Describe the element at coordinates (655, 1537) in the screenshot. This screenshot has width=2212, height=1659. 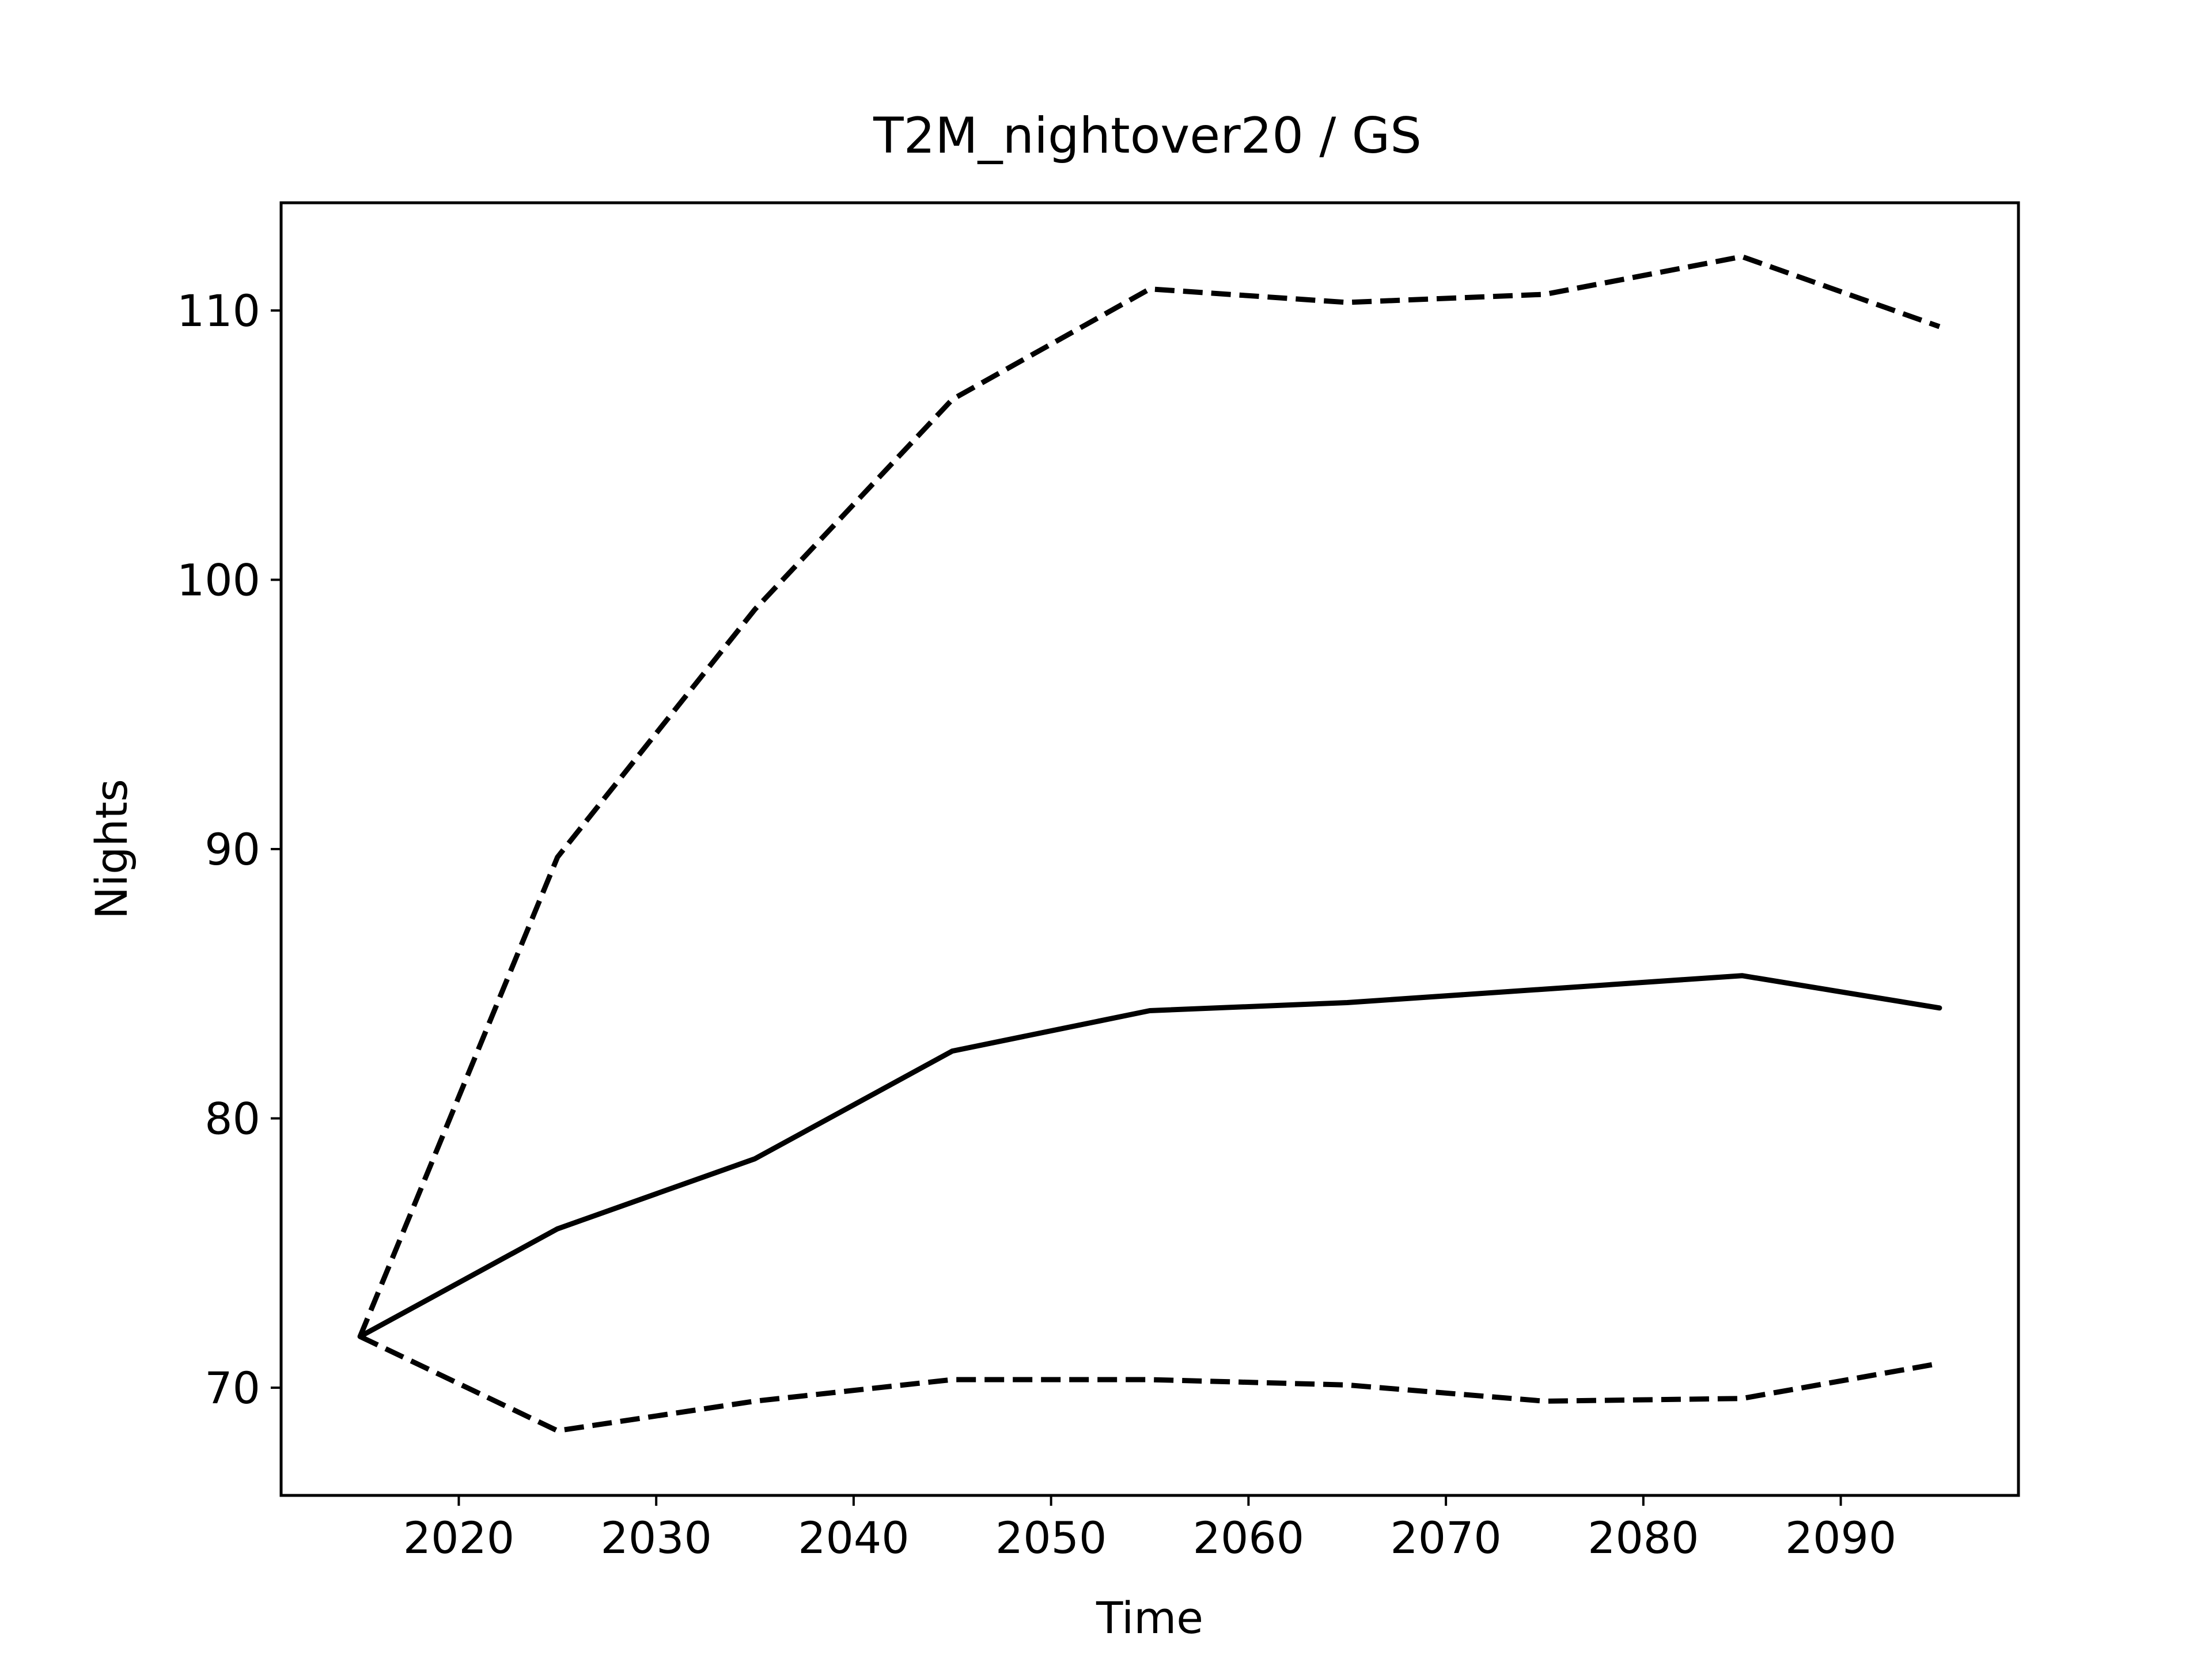
I see `x-tick-label-2030: 2030` at that location.